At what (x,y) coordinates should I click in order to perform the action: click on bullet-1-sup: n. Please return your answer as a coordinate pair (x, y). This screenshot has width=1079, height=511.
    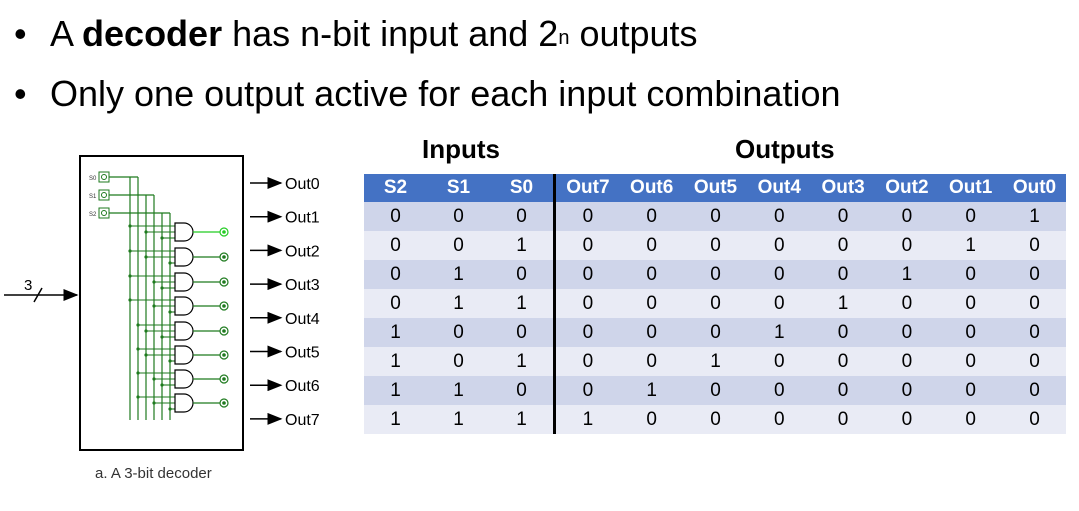
    Looking at the image, I should click on (564, 38).